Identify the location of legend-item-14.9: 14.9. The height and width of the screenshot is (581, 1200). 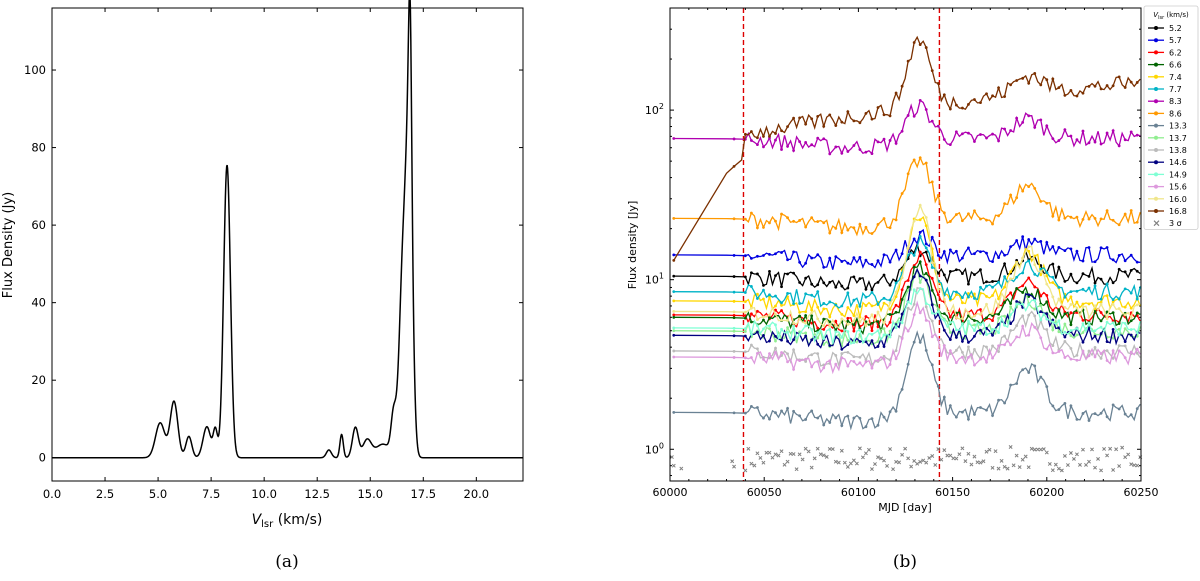
(1167, 174).